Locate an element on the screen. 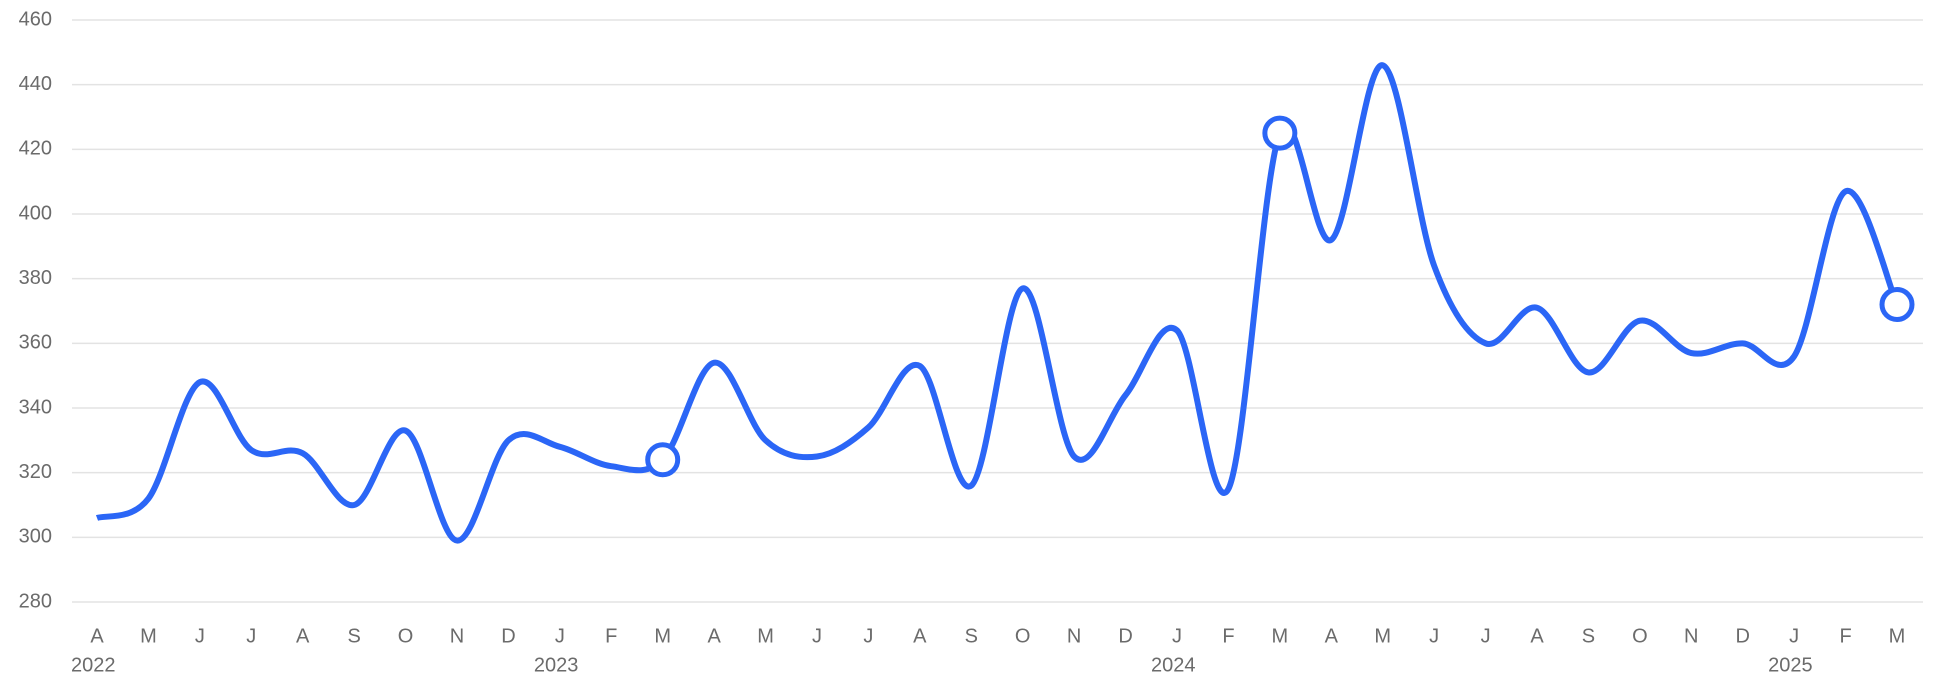 This screenshot has height=677, width=1933. y-tick-label: 420 is located at coordinates (35, 149).